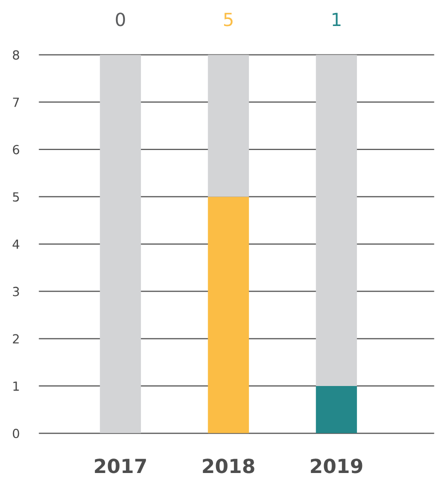  I want to click on x-tick-label: 2018, so click(228, 466).